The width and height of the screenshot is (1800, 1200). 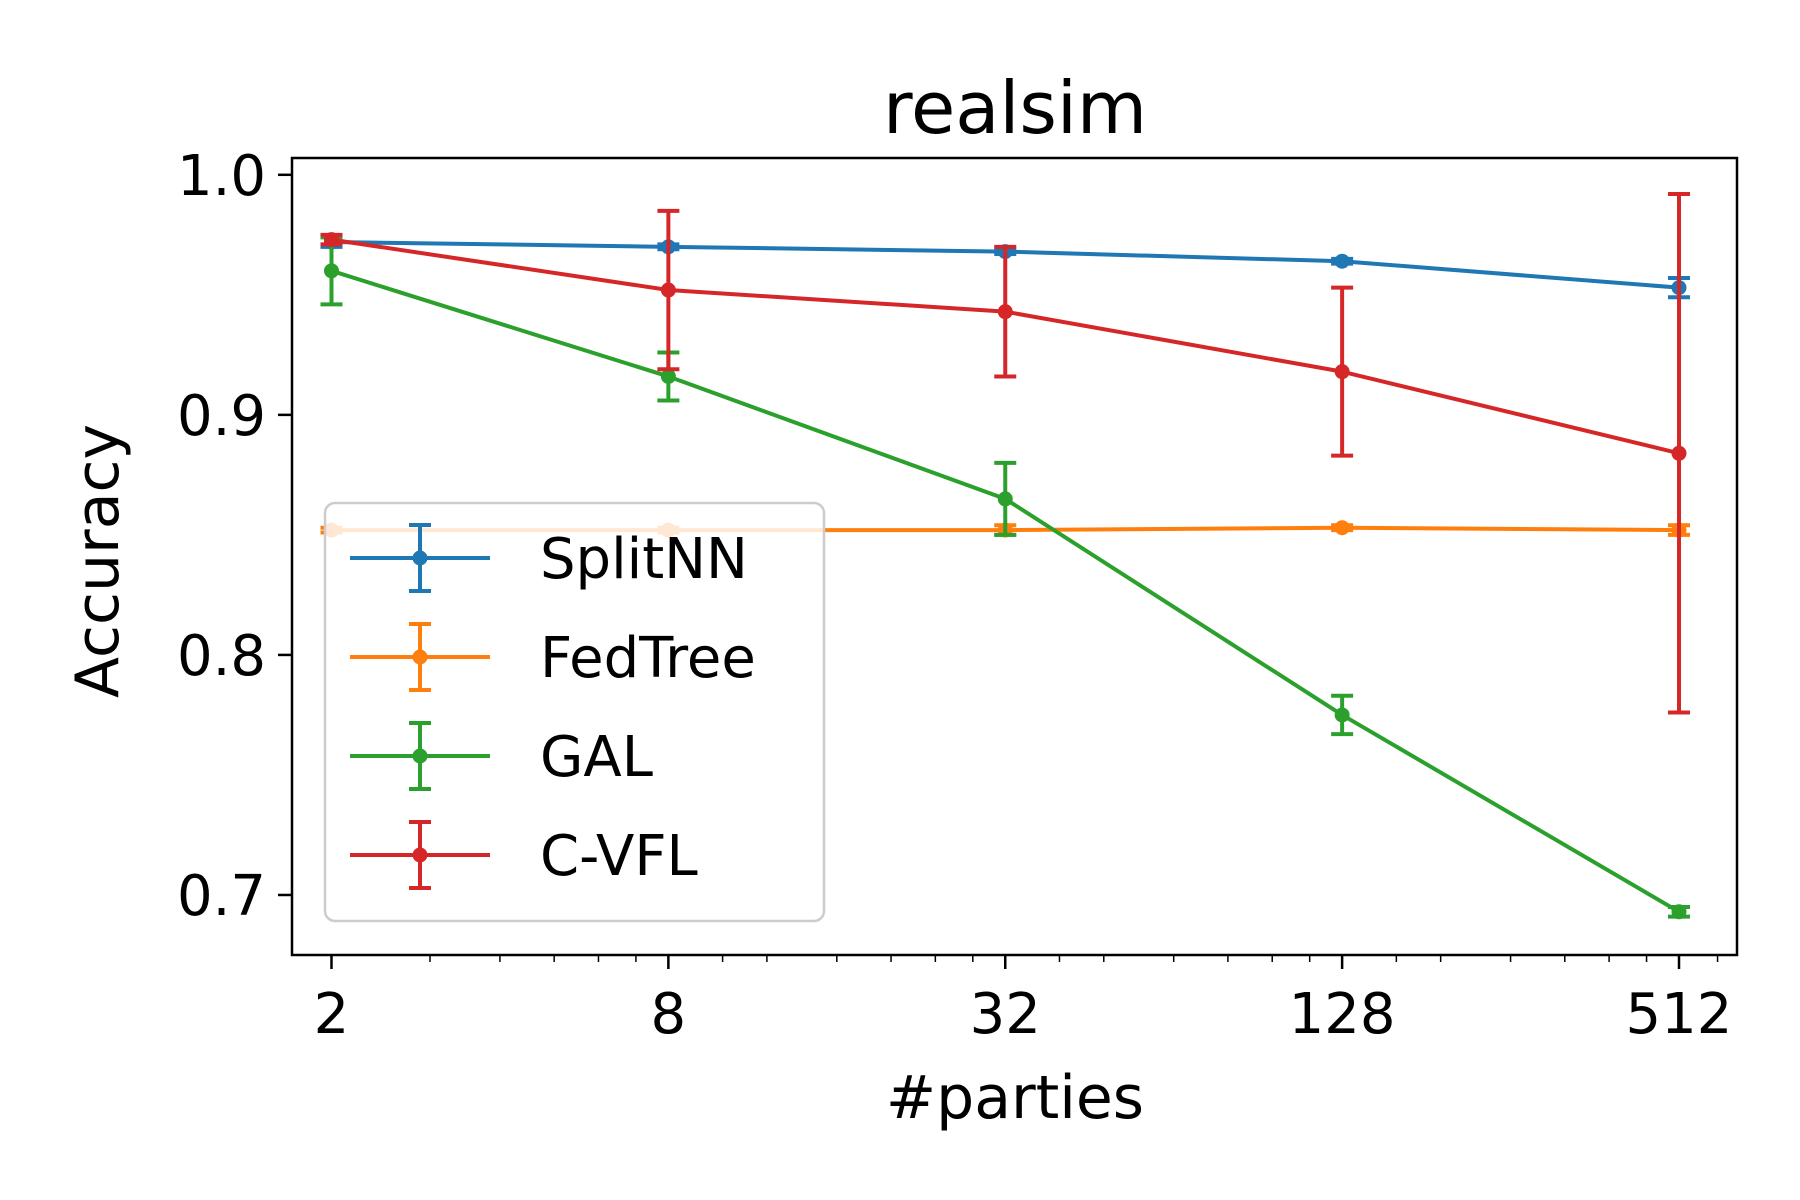 What do you see at coordinates (669, 1014) in the screenshot?
I see `x-tick-label: 8` at bounding box center [669, 1014].